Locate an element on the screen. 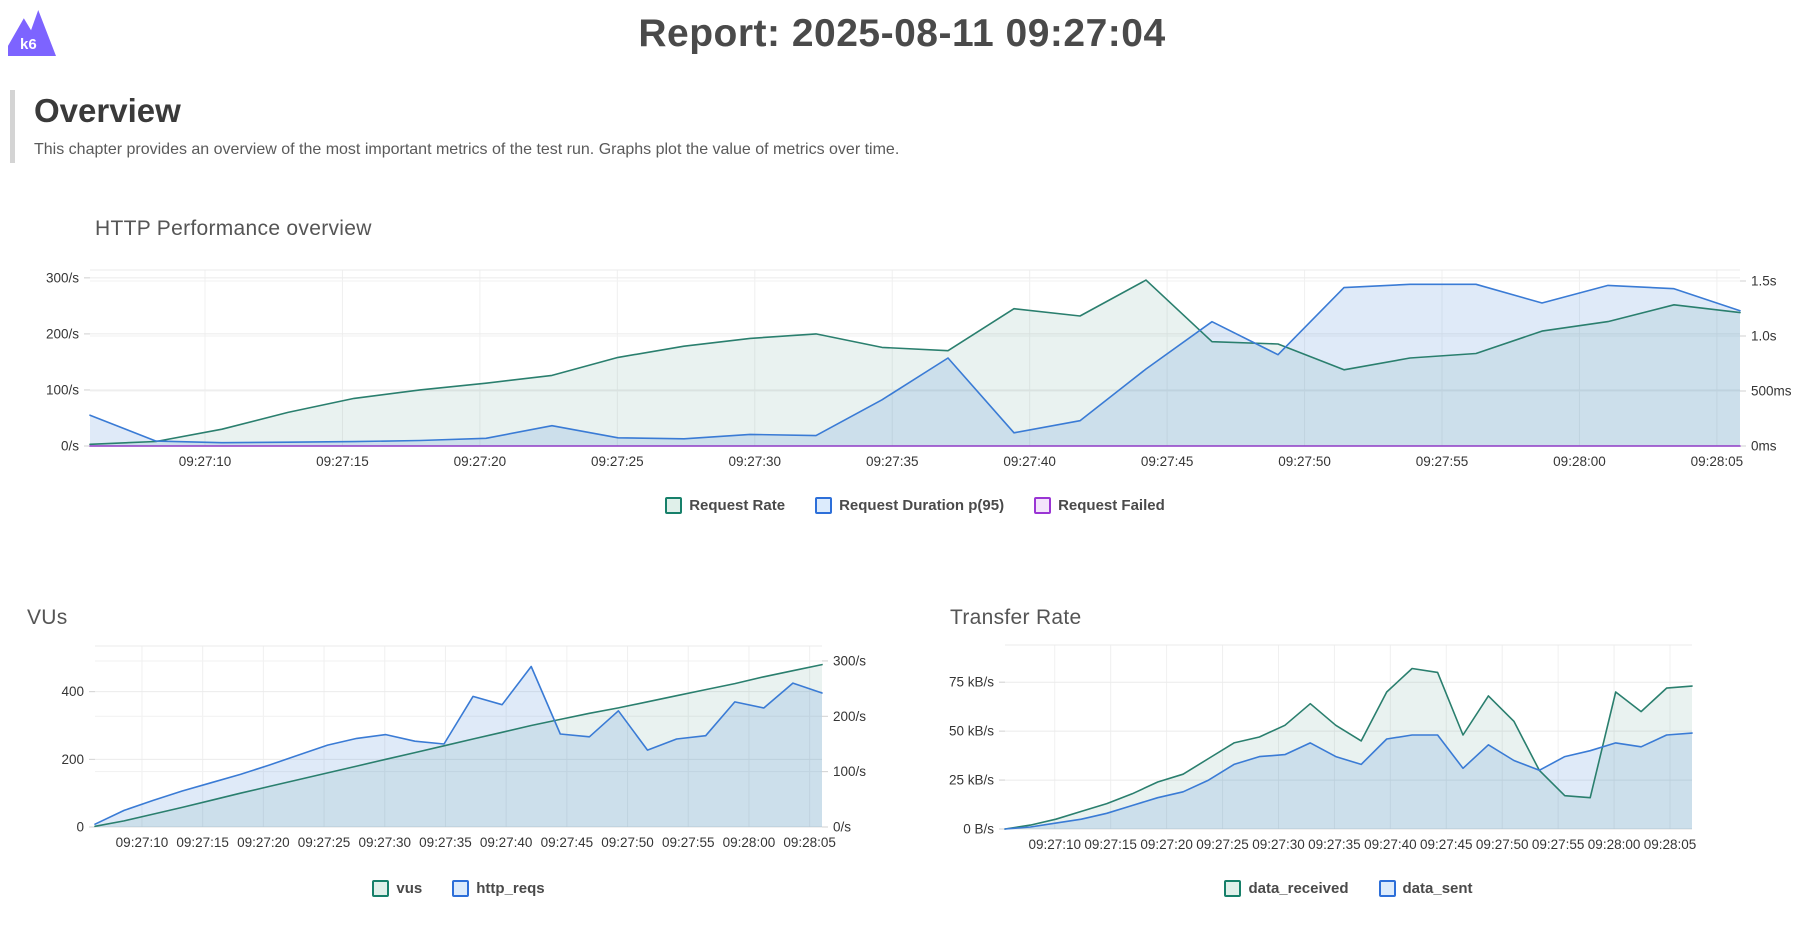 This screenshot has width=1804, height=951. y-axis-right-tick-label: 0ms is located at coordinates (1764, 446).